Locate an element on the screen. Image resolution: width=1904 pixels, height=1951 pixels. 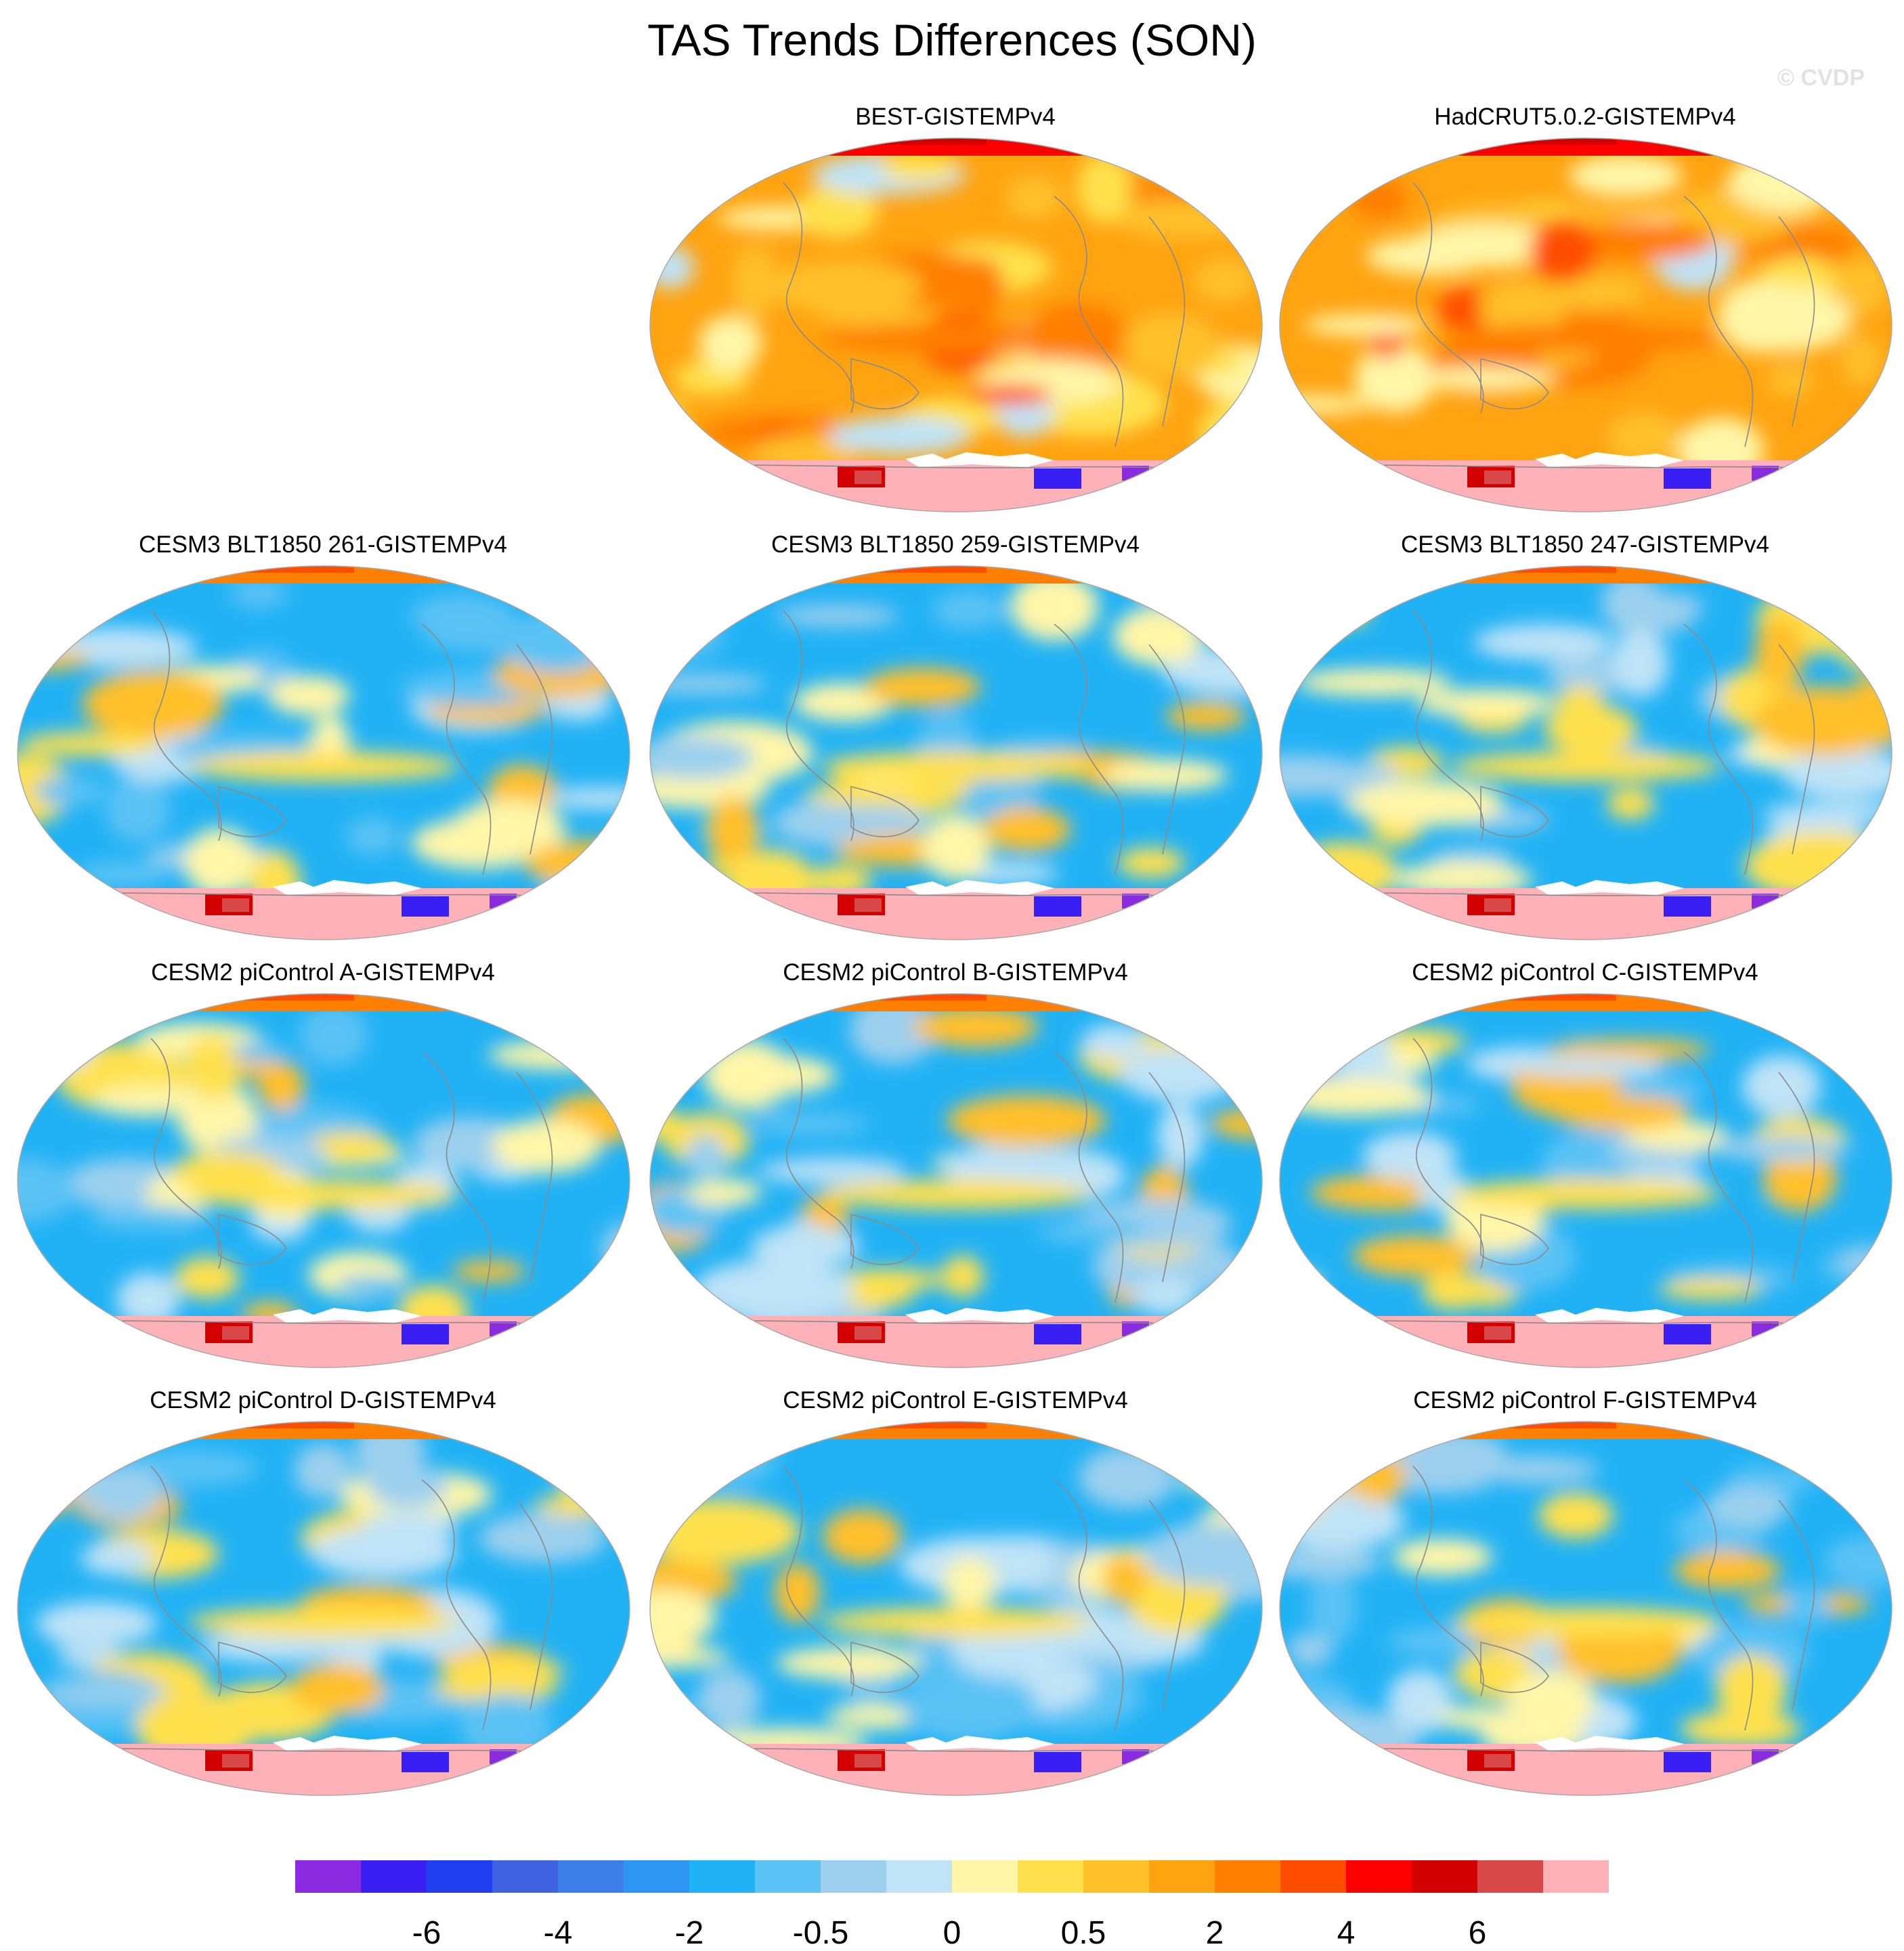
colorbar is located at coordinates (952, 1876).